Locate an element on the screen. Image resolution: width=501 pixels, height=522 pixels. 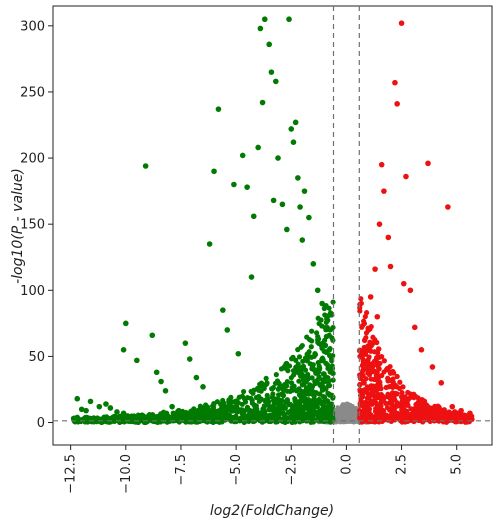
x-tick-label: 2.5 is located at coordinates (402, 464).